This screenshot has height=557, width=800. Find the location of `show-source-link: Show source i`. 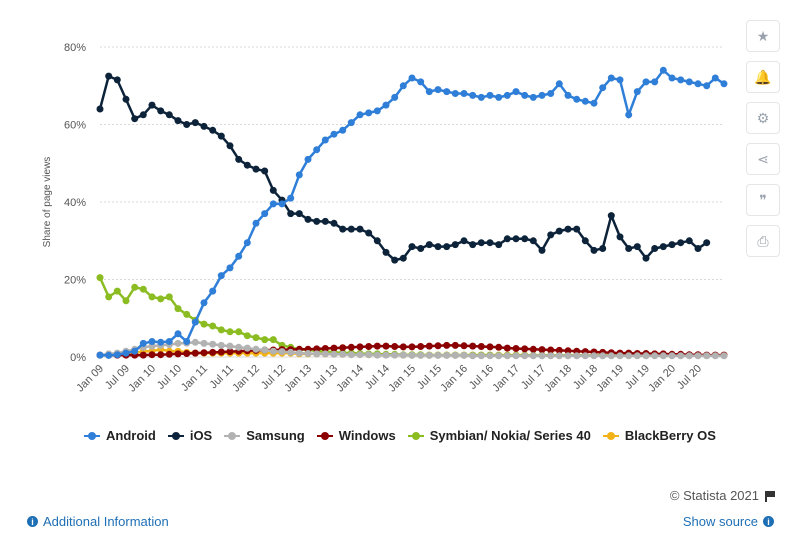

show-source-link: Show source i is located at coordinates (728, 521).